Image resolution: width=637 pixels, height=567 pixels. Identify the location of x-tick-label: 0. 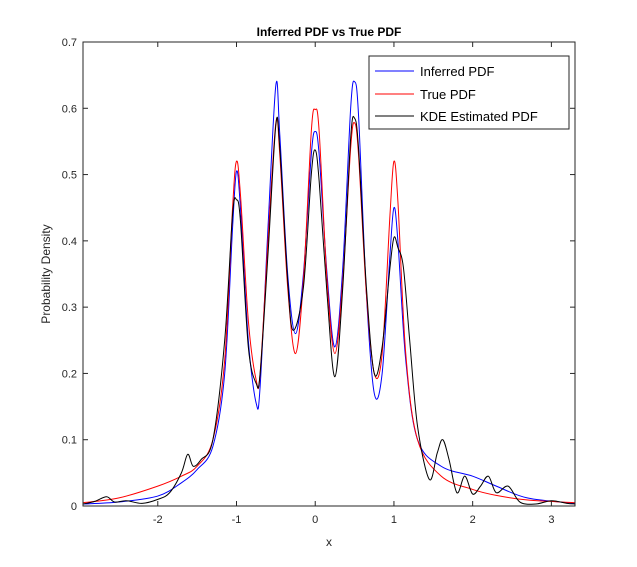
(315, 520).